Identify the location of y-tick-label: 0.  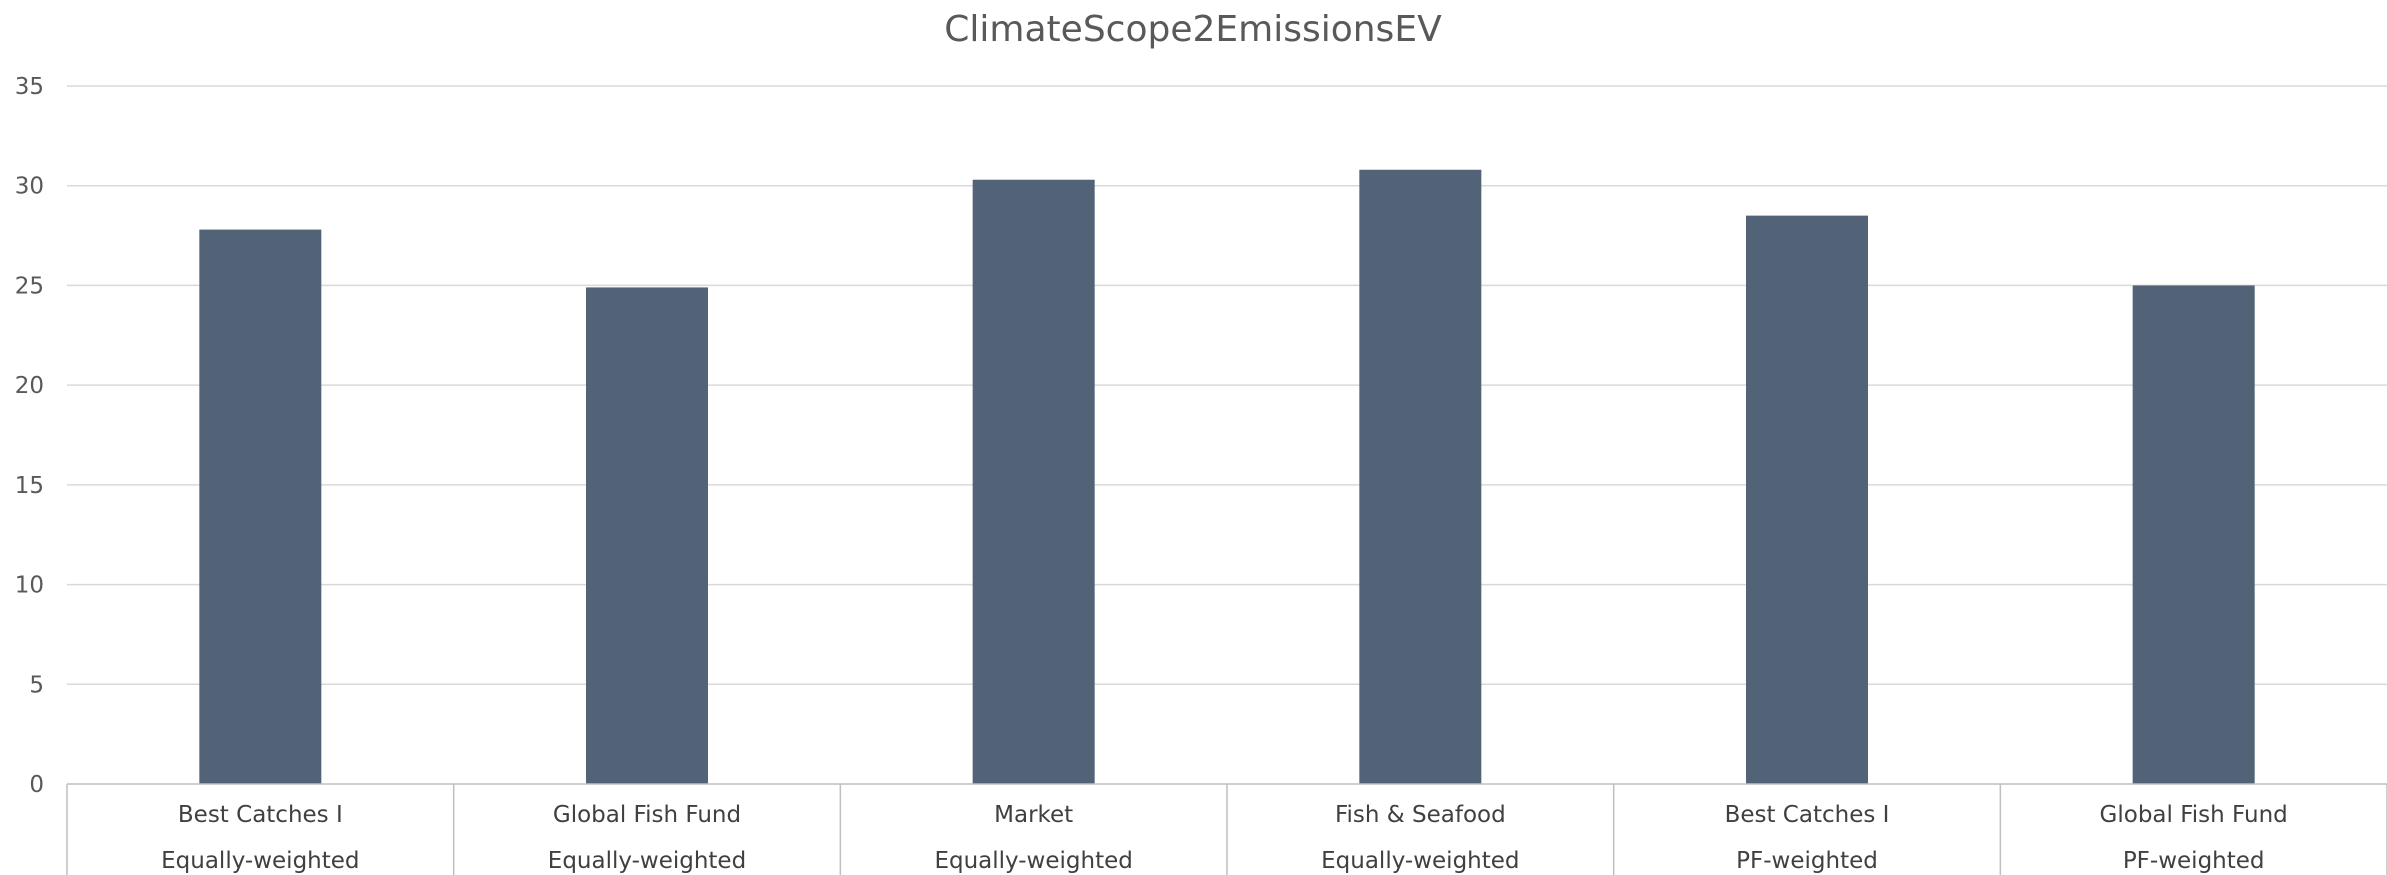
(36, 785).